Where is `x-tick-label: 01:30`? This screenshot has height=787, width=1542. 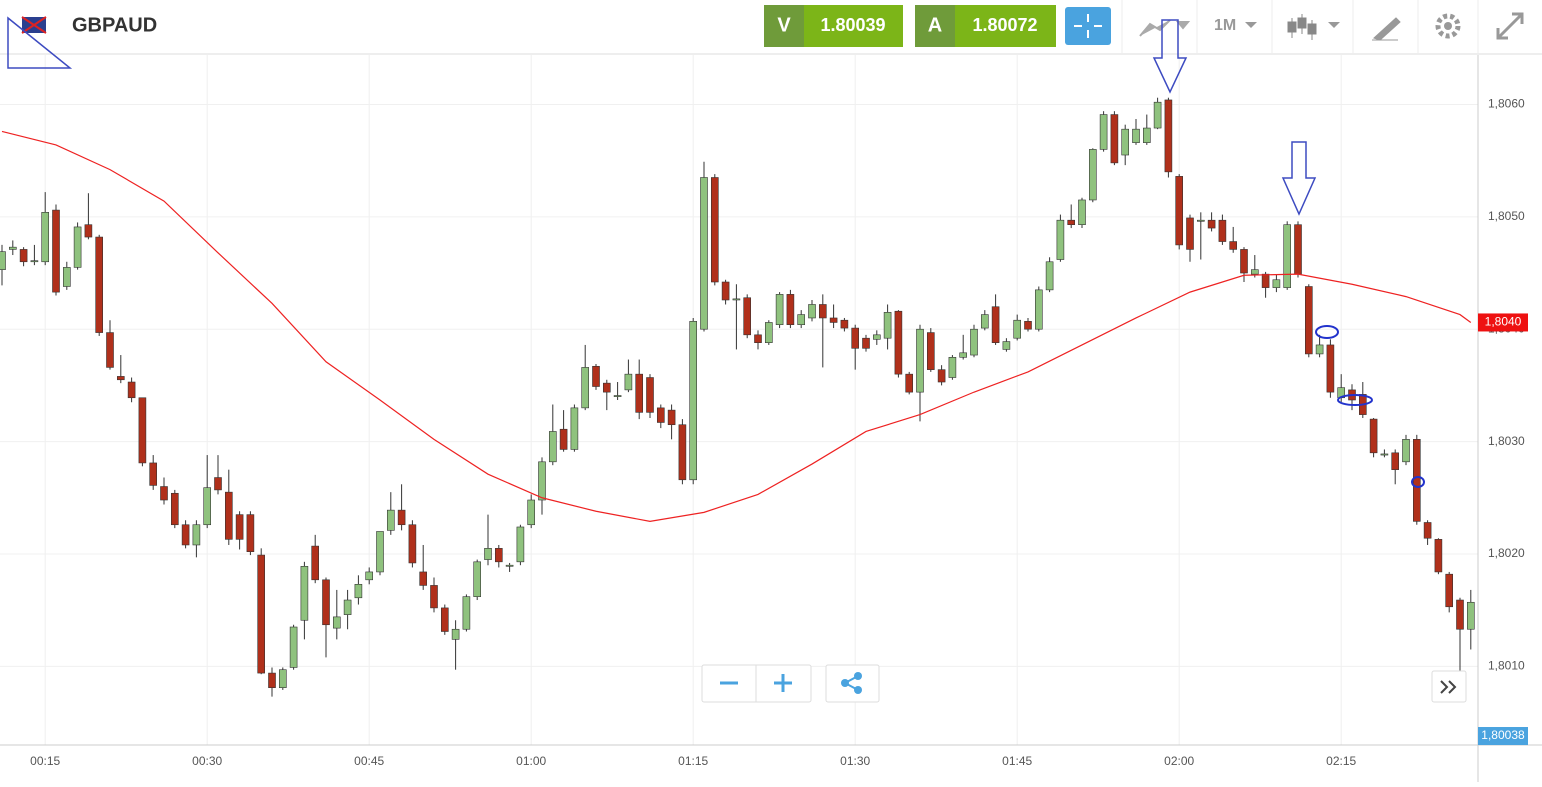 x-tick-label: 01:30 is located at coordinates (855, 761).